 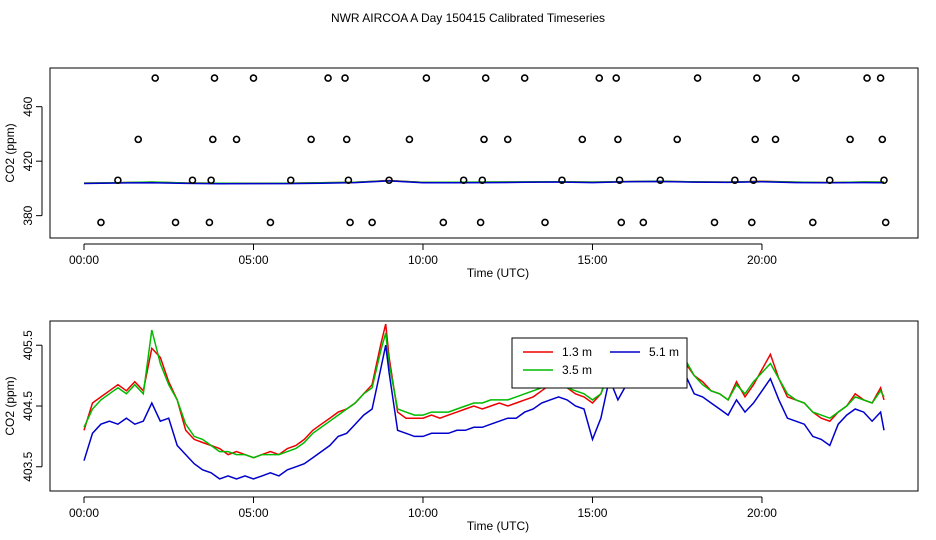 I want to click on legend-label: 3.5 m, so click(x=577, y=370).